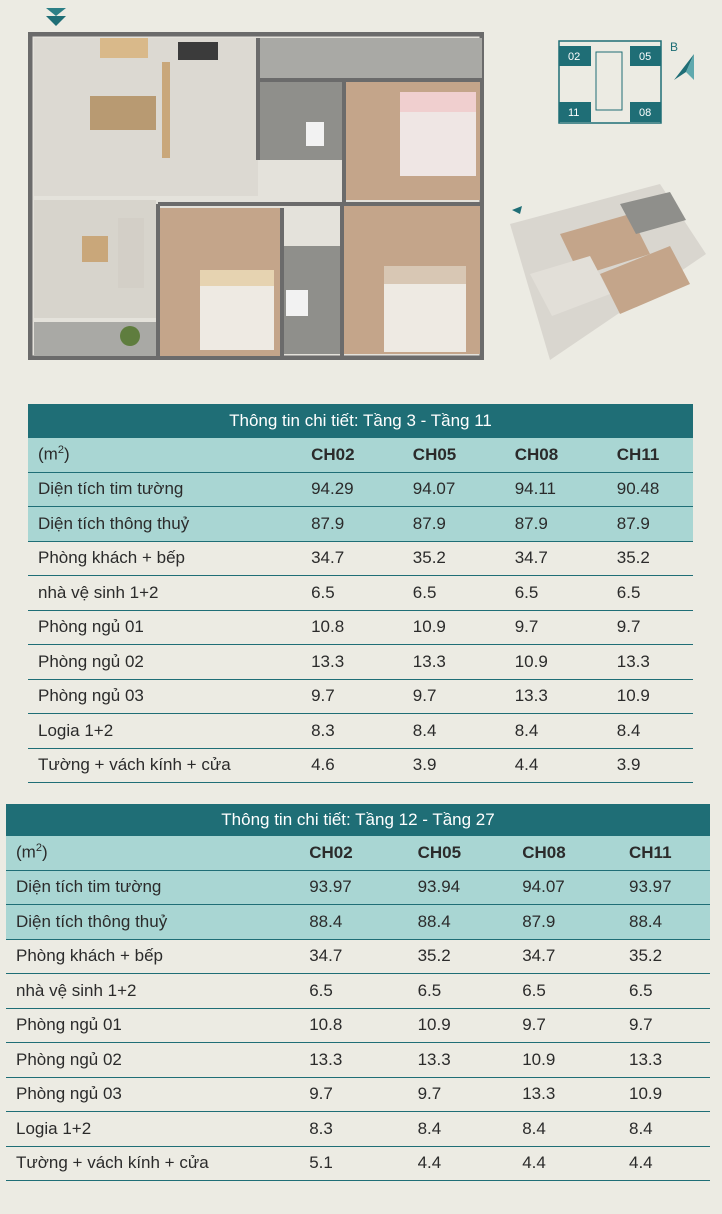 This screenshot has width=722, height=1214. What do you see at coordinates (358, 922) in the screenshot?
I see `table-row: Diện tích thông thuỷ 88.4 88.4 87.9 88.4` at bounding box center [358, 922].